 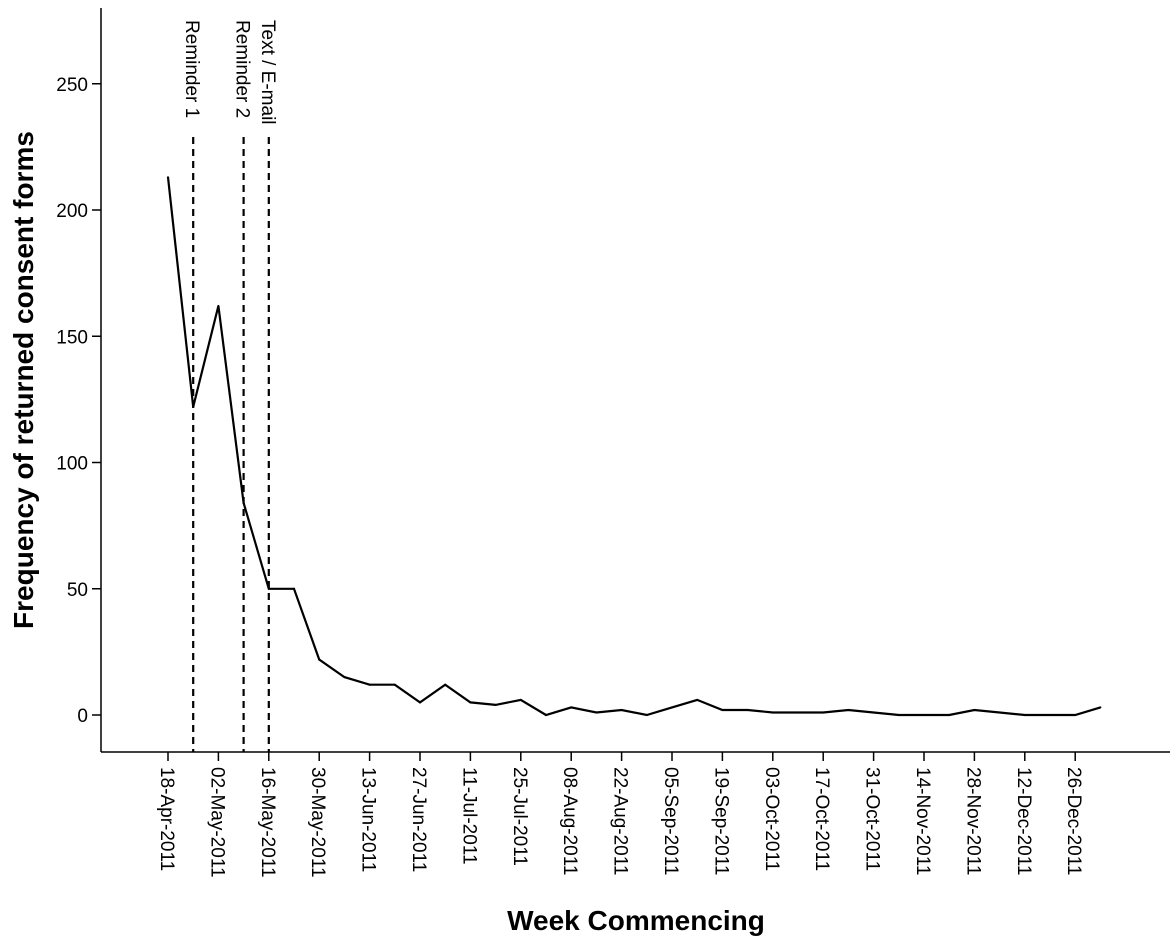 What do you see at coordinates (872, 819) in the screenshot?
I see `x-tick-label: 31-Oct-2011` at bounding box center [872, 819].